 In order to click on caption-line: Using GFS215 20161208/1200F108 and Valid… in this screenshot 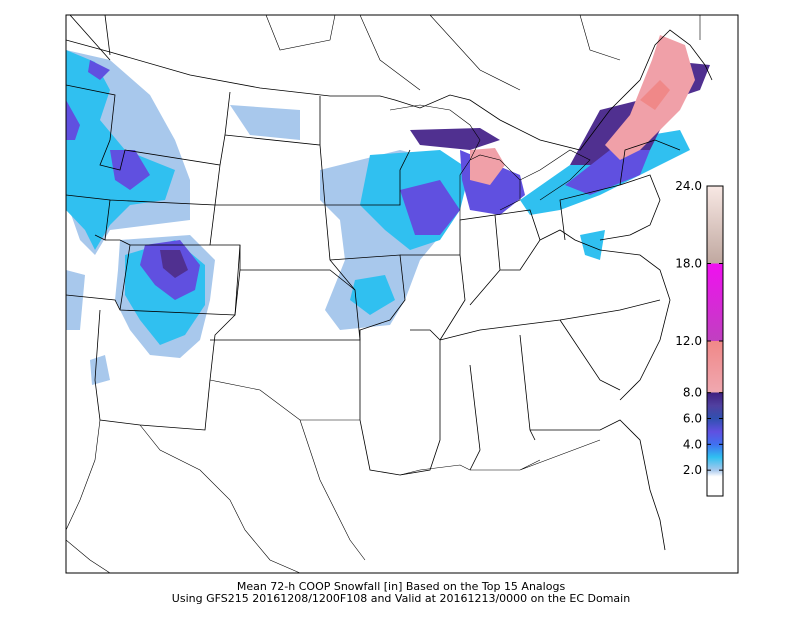, I will do `click(401, 598)`.